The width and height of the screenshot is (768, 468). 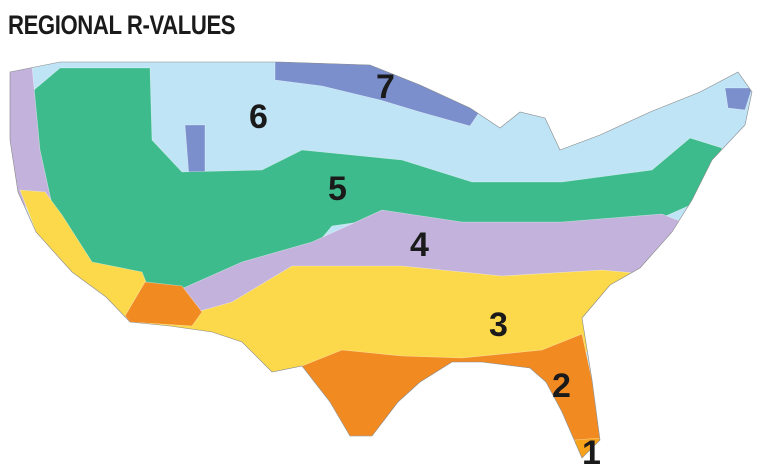 What do you see at coordinates (337, 189) in the screenshot?
I see `zone-5-label: 5` at bounding box center [337, 189].